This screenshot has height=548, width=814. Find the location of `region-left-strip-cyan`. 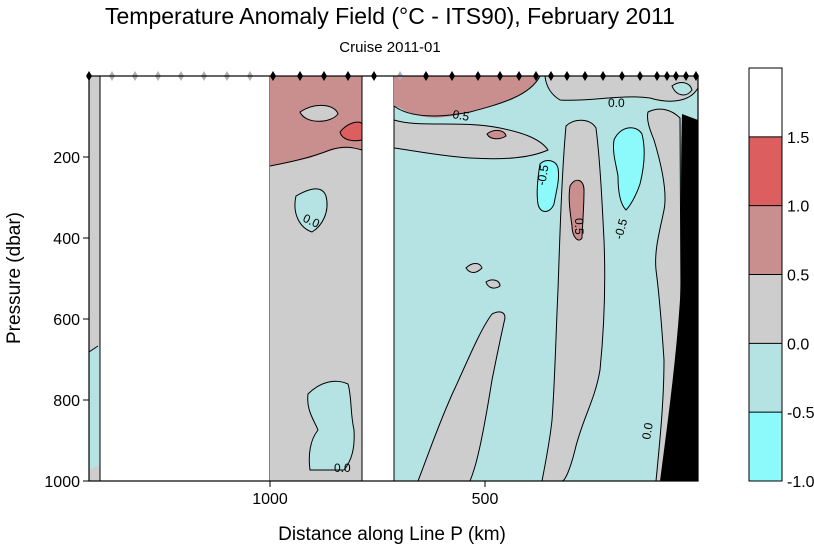

region-left-strip-cyan is located at coordinates (94, 408).